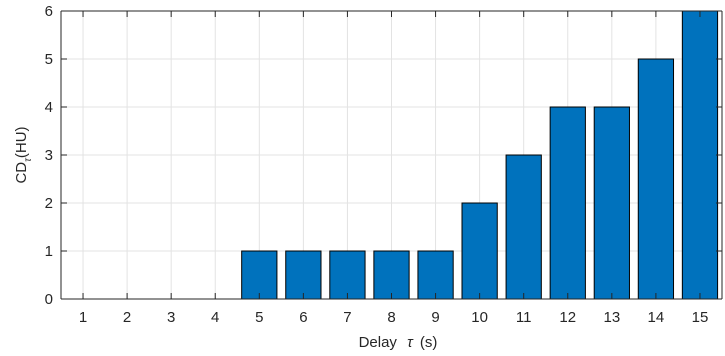 This screenshot has height=356, width=725. I want to click on x-tick-label: 12, so click(567, 317).